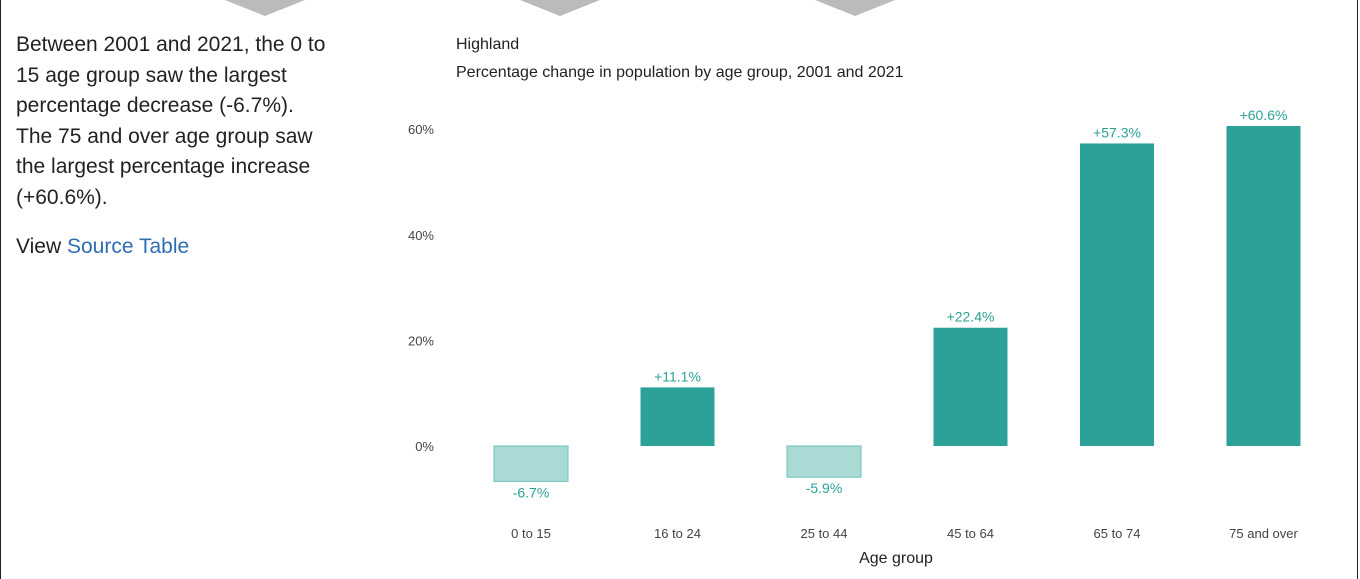  Describe the element at coordinates (1264, 115) in the screenshot. I see `bar-data-label: +60.6%` at that location.